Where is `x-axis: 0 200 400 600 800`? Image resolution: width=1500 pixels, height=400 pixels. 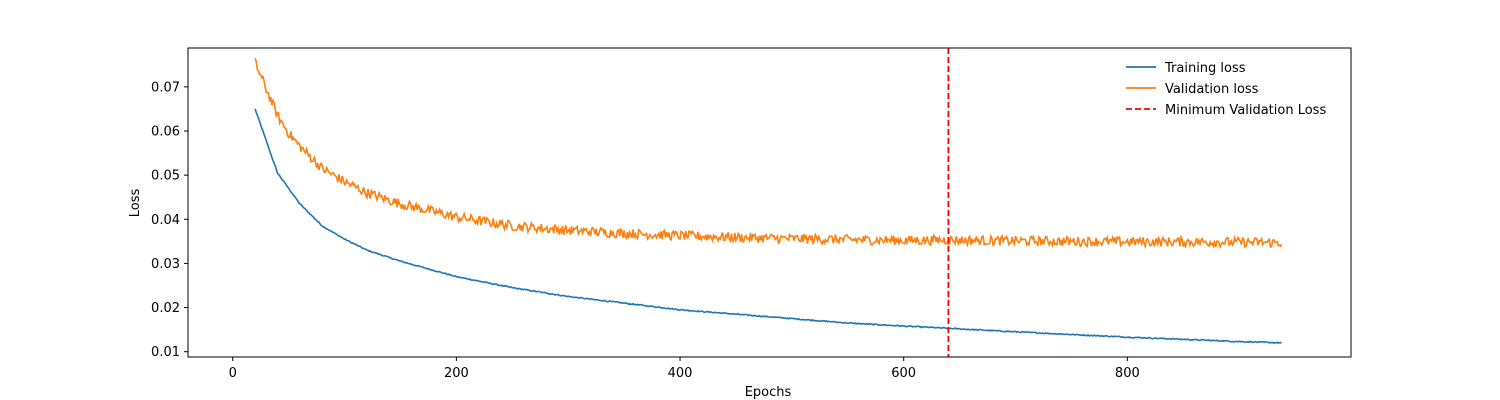
x-axis: 0 200 400 600 800 is located at coordinates (684, 369).